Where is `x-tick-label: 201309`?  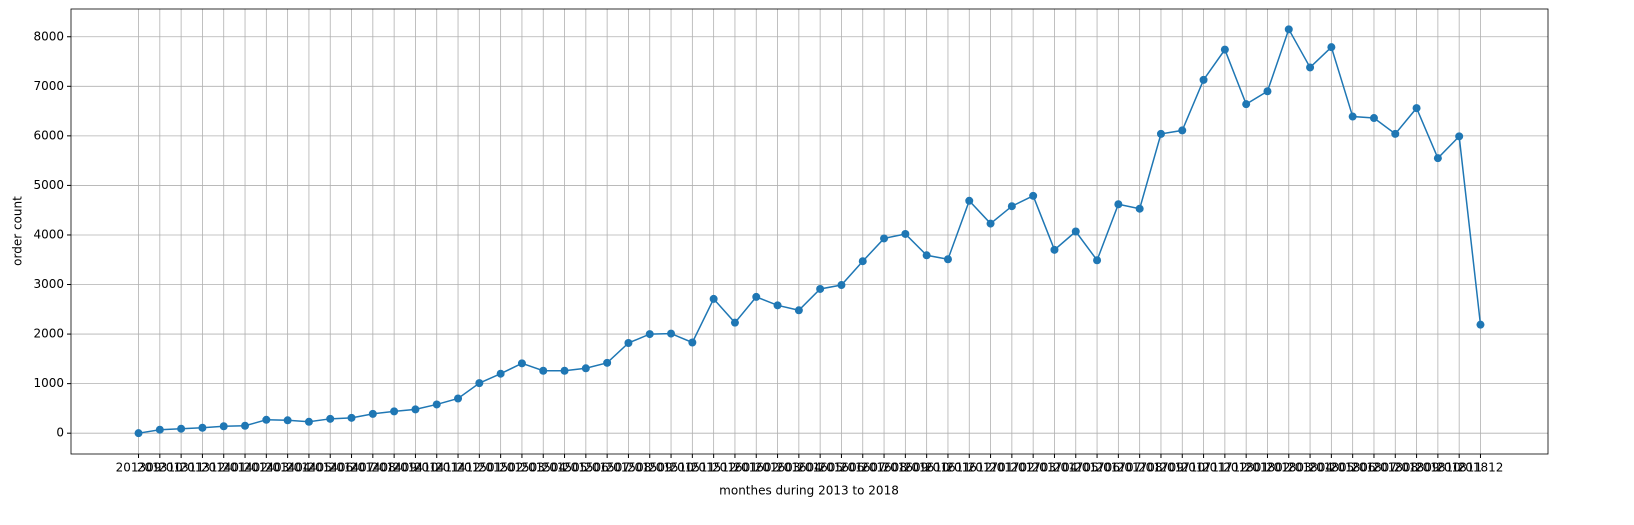
x-tick-label: 201309 is located at coordinates (139, 468).